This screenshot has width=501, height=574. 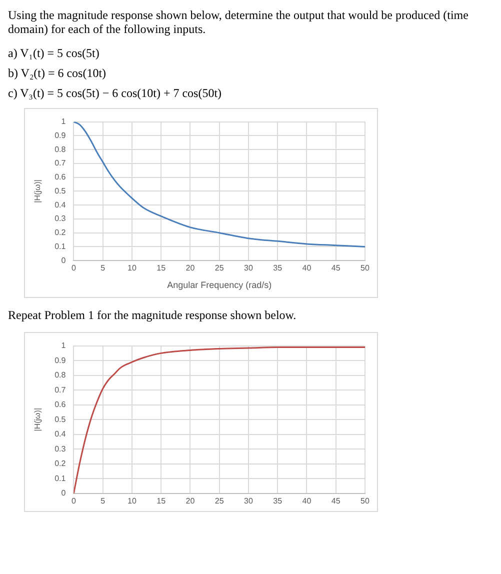 I want to click on line-series, so click(x=219, y=420).